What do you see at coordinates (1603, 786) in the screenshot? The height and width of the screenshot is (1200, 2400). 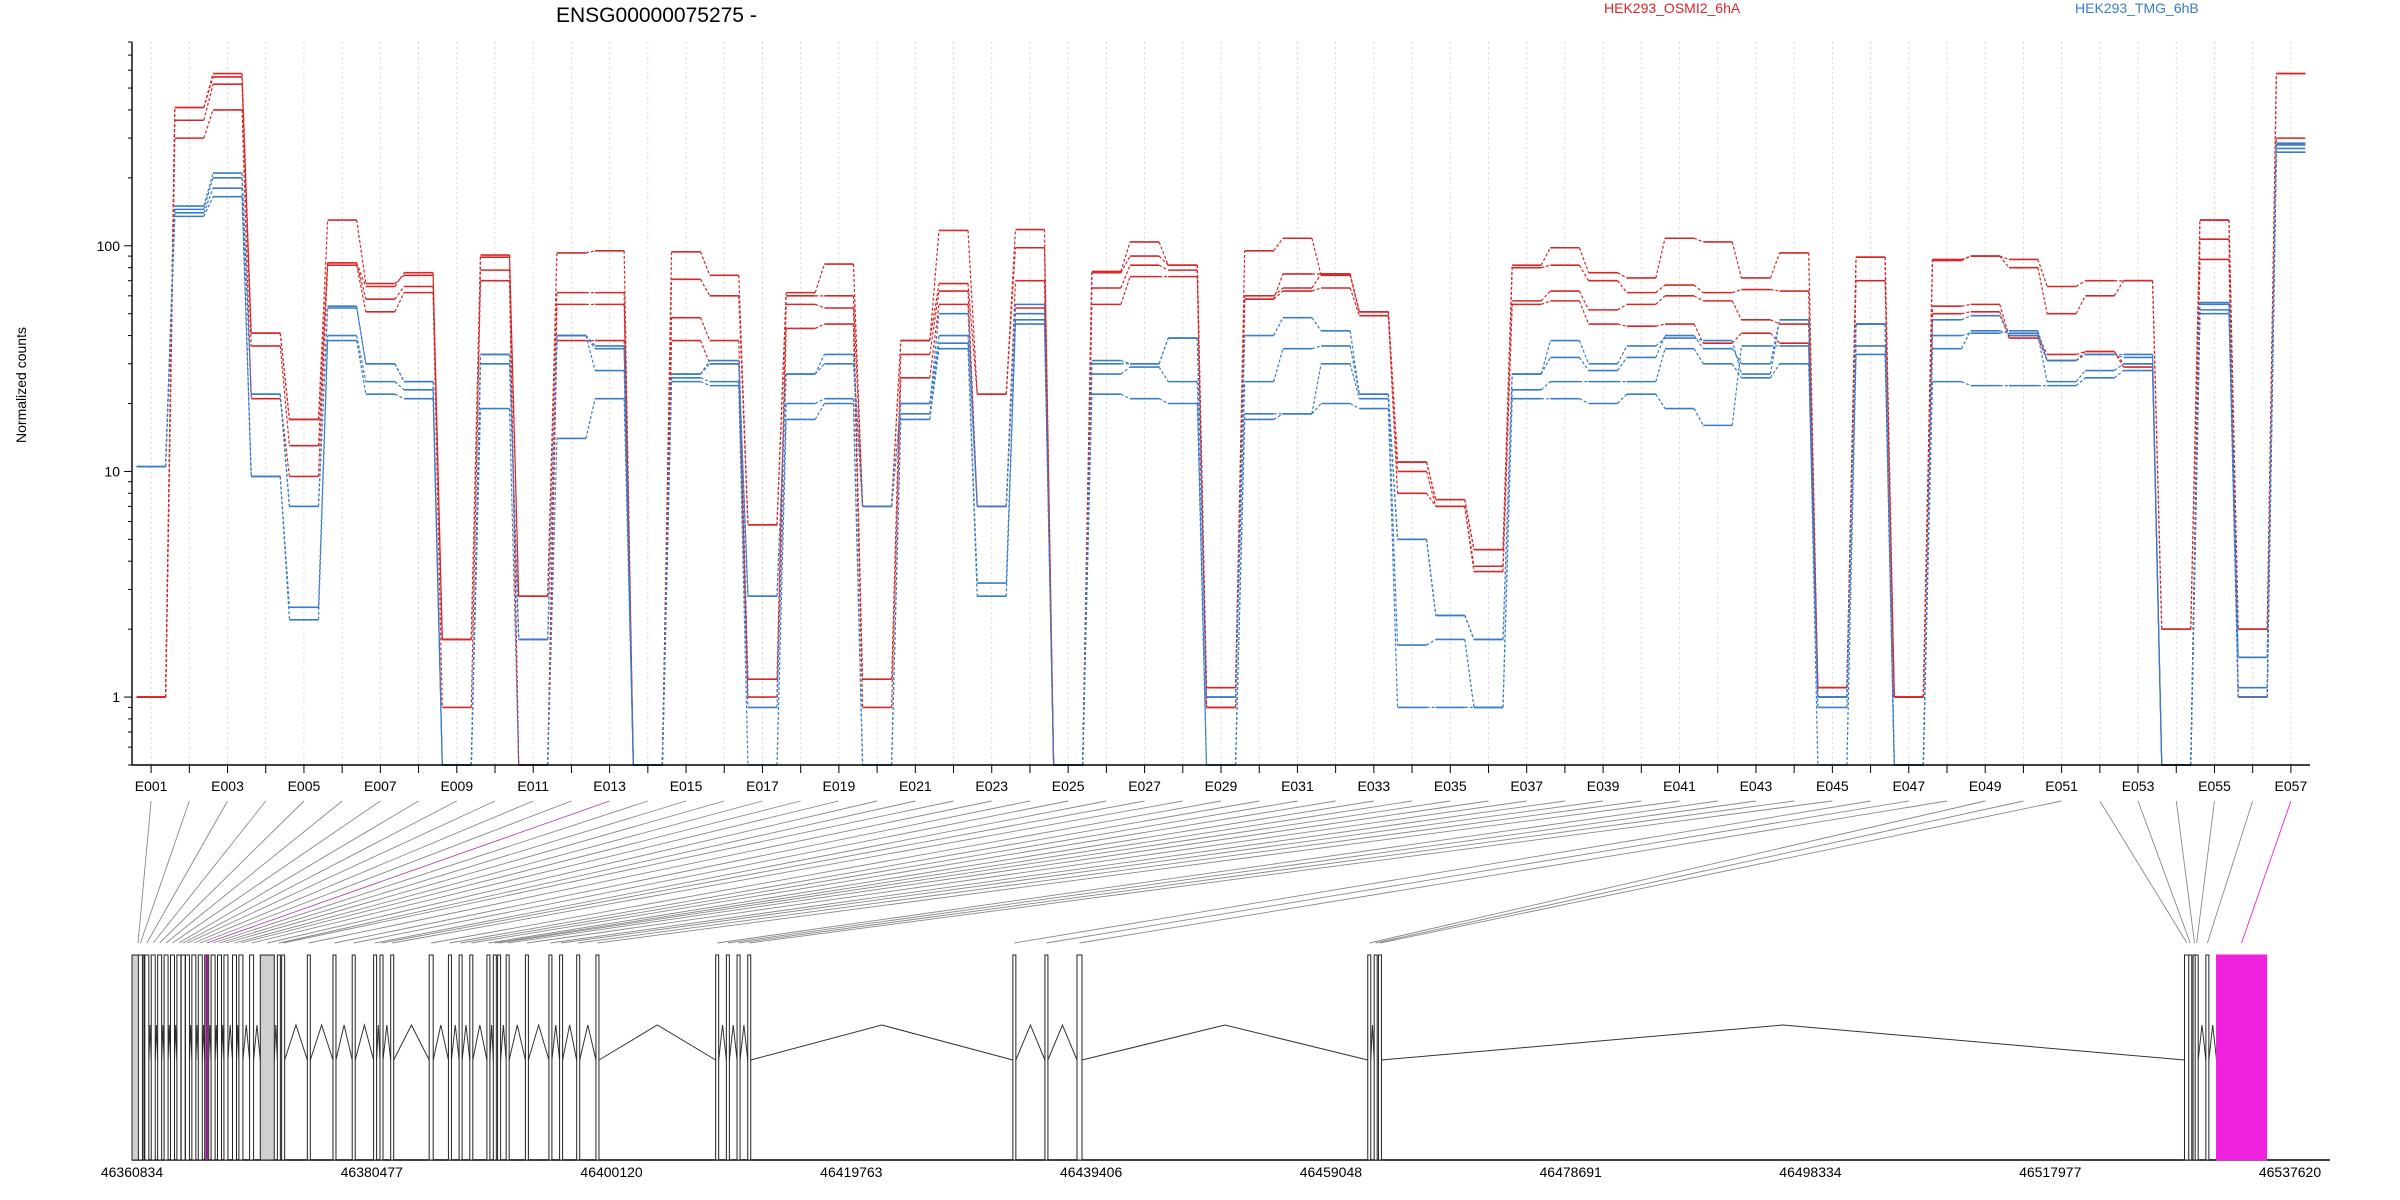 I see `x-tick-label: E039` at bounding box center [1603, 786].